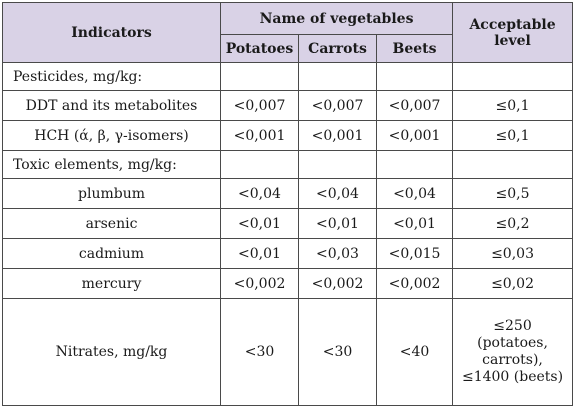 The width and height of the screenshot is (574, 409). I want to click on row-label: DDT and its metabolites, so click(111, 105).